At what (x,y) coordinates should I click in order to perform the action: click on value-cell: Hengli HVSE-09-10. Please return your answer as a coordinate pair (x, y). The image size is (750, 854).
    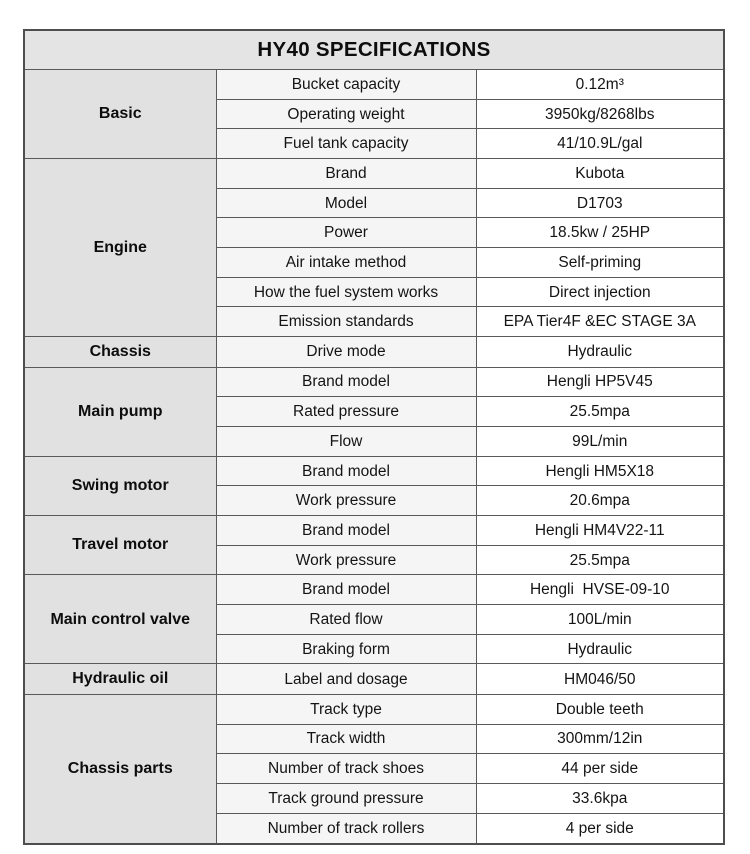
    Looking at the image, I should click on (600, 590).